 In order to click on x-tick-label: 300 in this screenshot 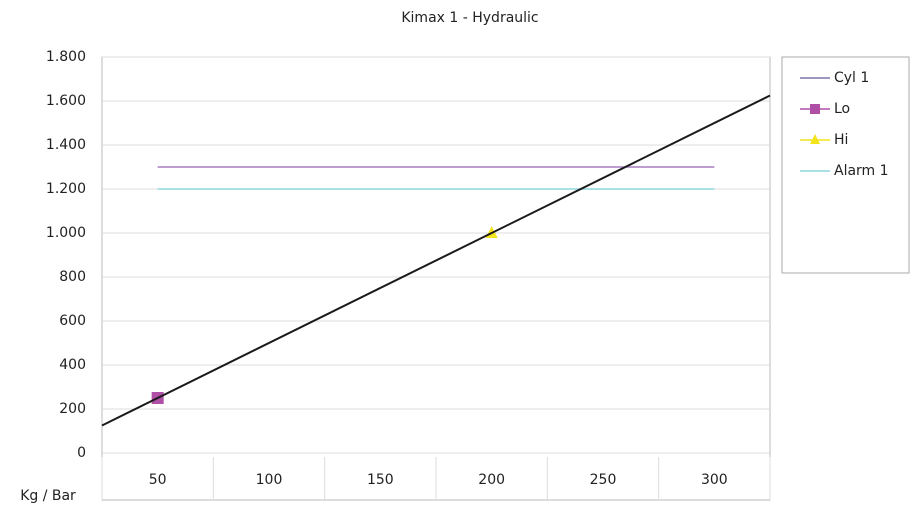, I will do `click(714, 480)`.